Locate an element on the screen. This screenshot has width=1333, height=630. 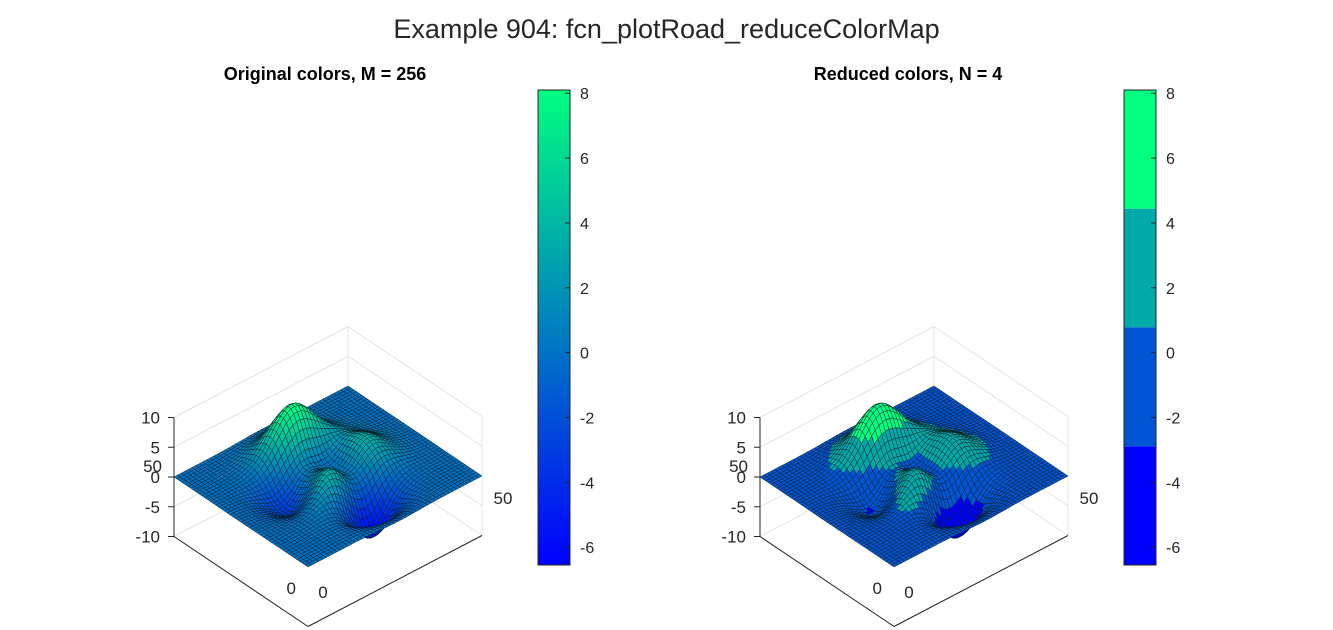
subplot-title: Original colors, M = 256 is located at coordinates (325, 74).